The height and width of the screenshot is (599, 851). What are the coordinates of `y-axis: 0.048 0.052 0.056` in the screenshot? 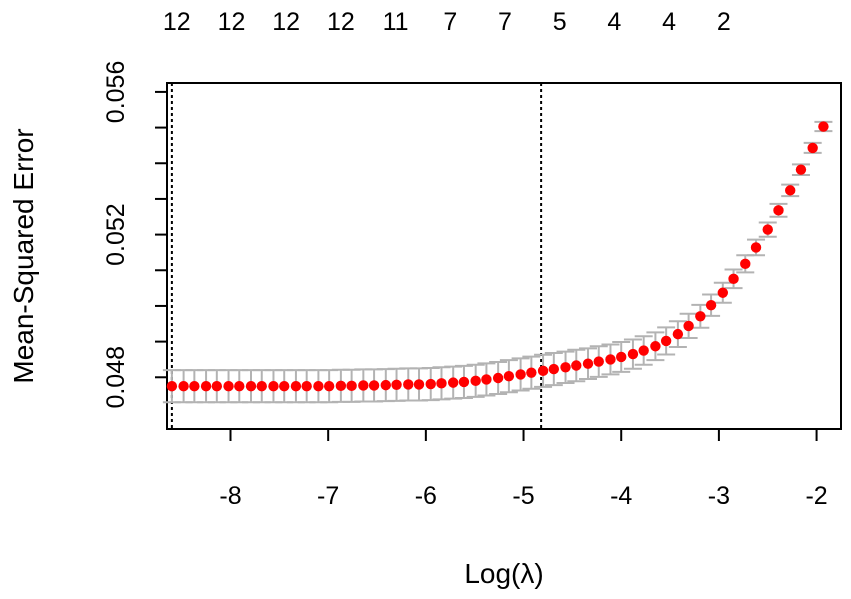 It's located at (134, 235).